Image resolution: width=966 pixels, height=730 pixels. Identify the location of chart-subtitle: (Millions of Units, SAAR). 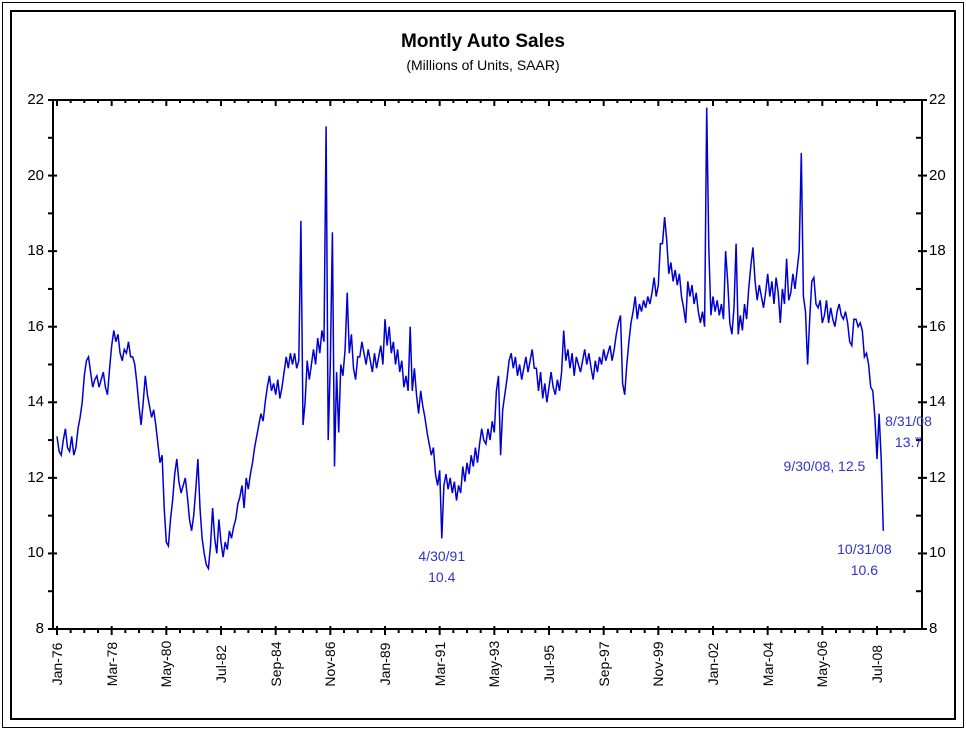
(483, 65).